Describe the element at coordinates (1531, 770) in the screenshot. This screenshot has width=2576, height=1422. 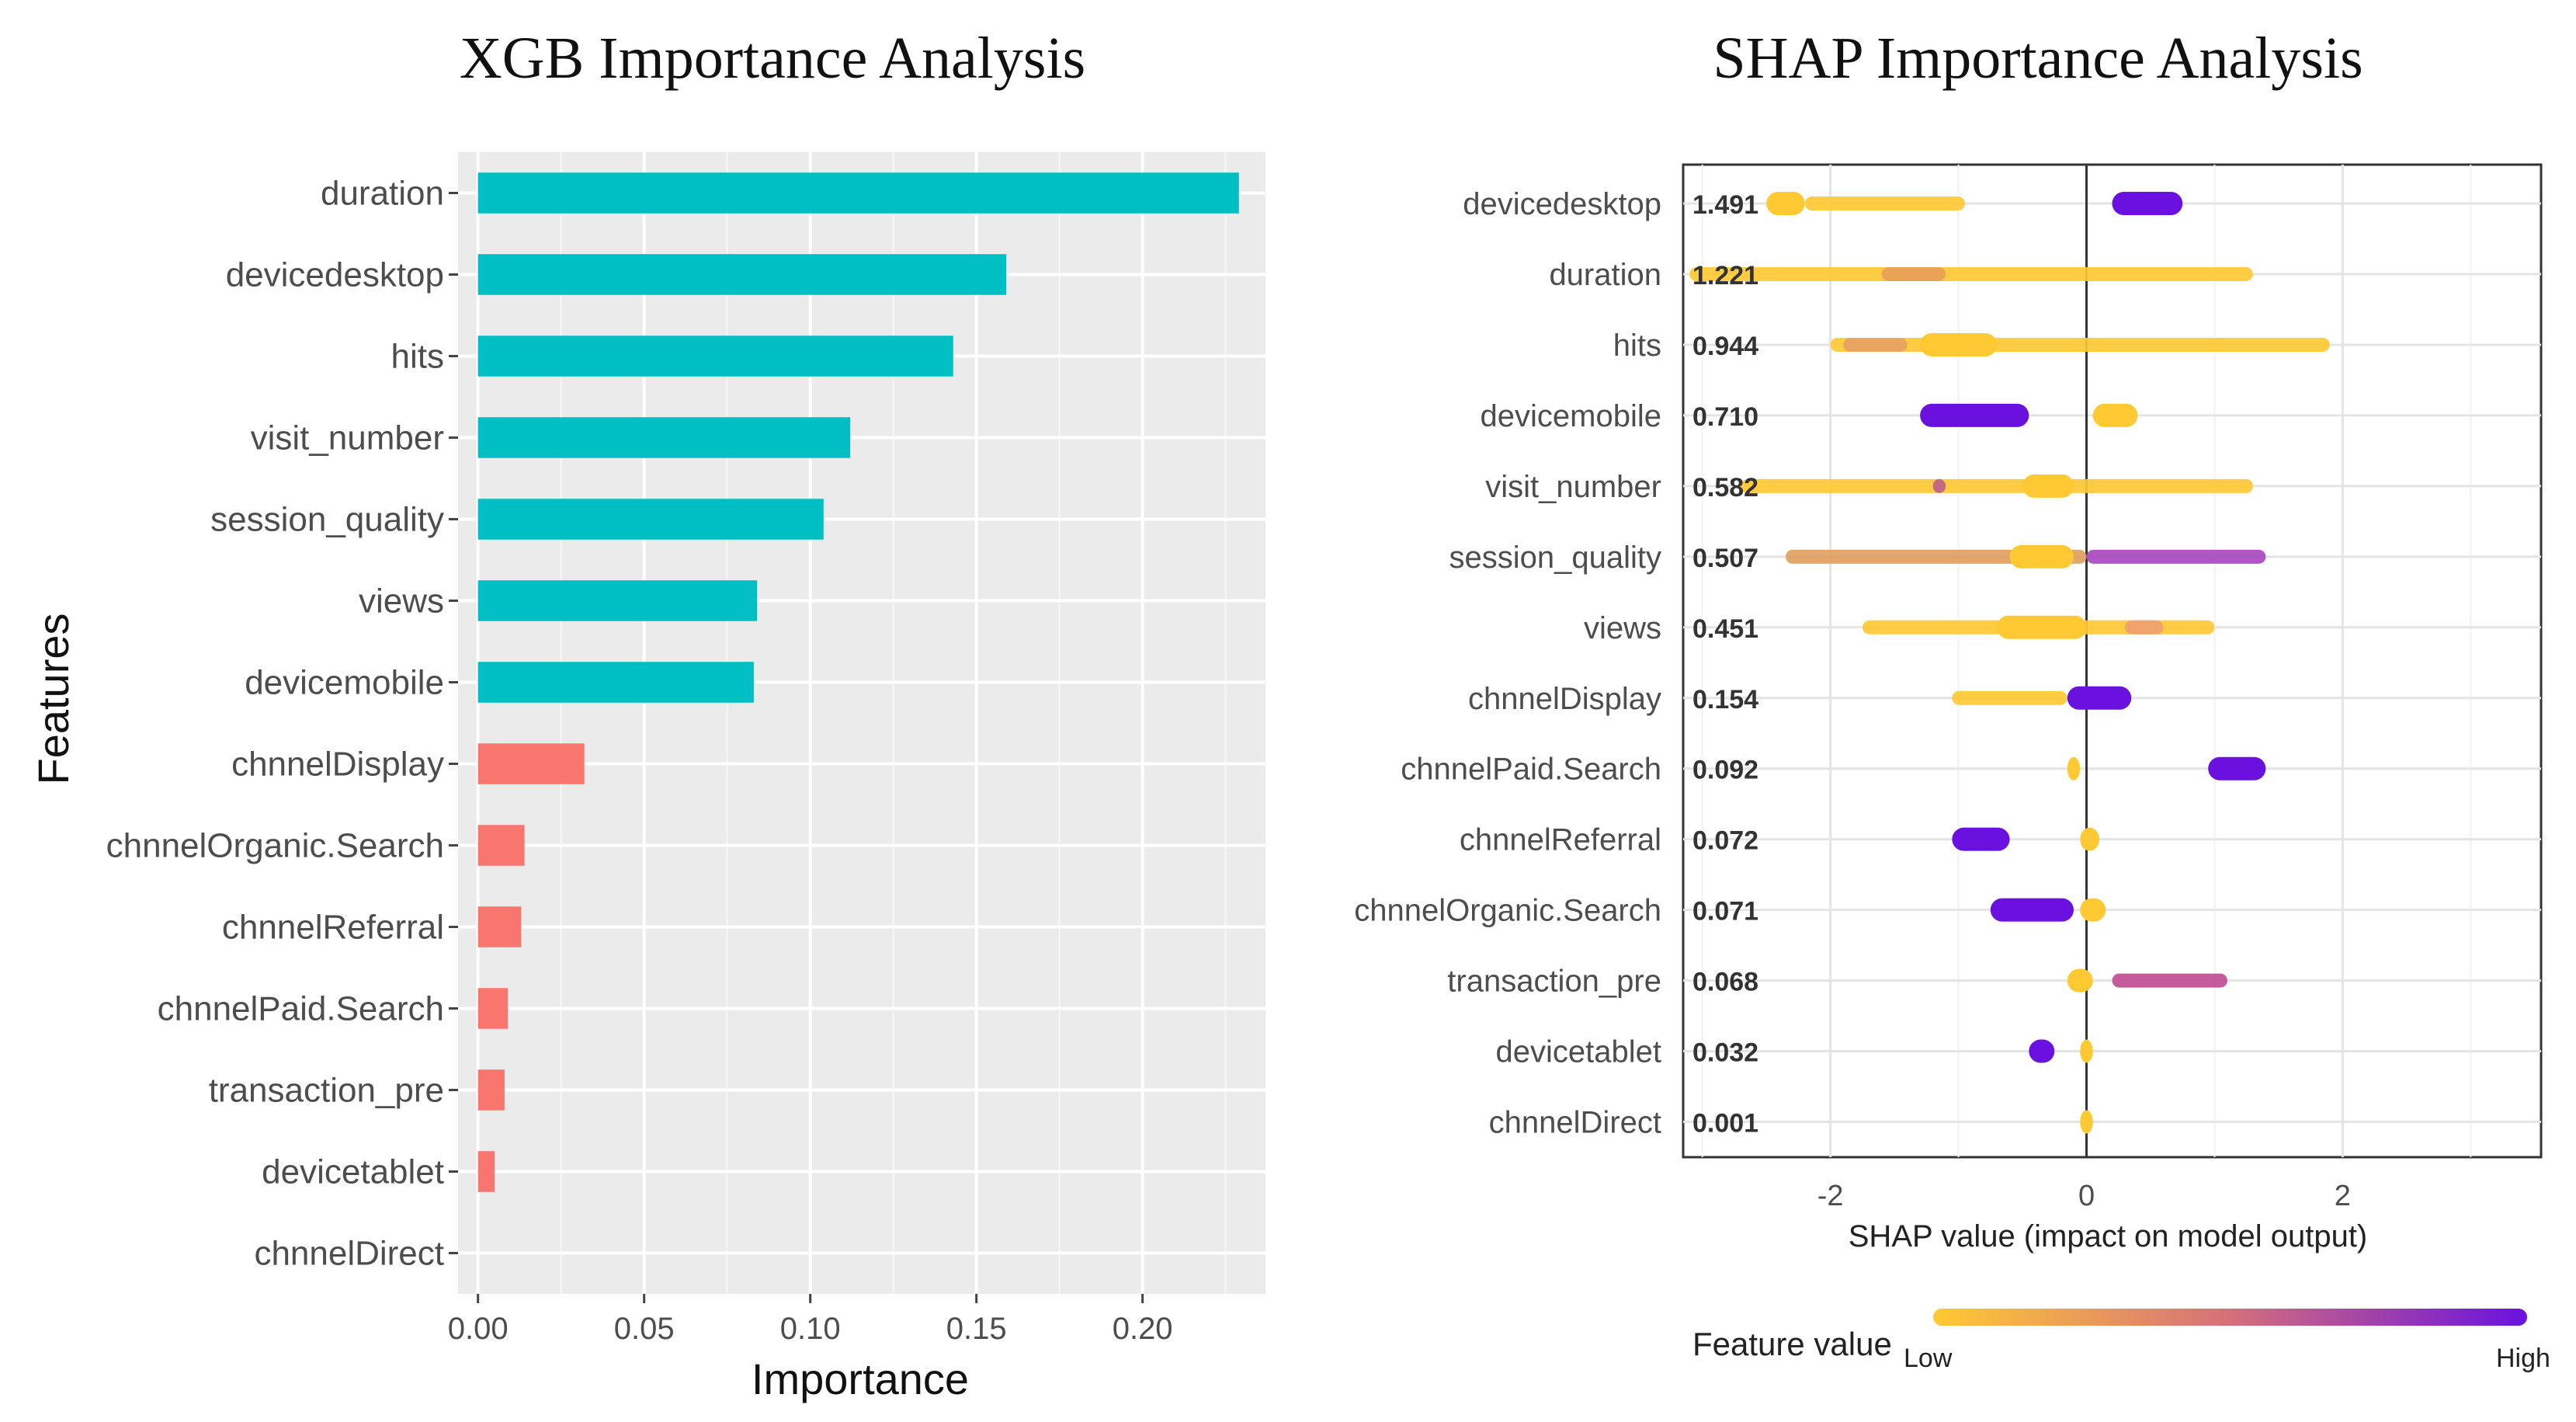
I see `shap-feature-label: chnnelPaid.Search` at that location.